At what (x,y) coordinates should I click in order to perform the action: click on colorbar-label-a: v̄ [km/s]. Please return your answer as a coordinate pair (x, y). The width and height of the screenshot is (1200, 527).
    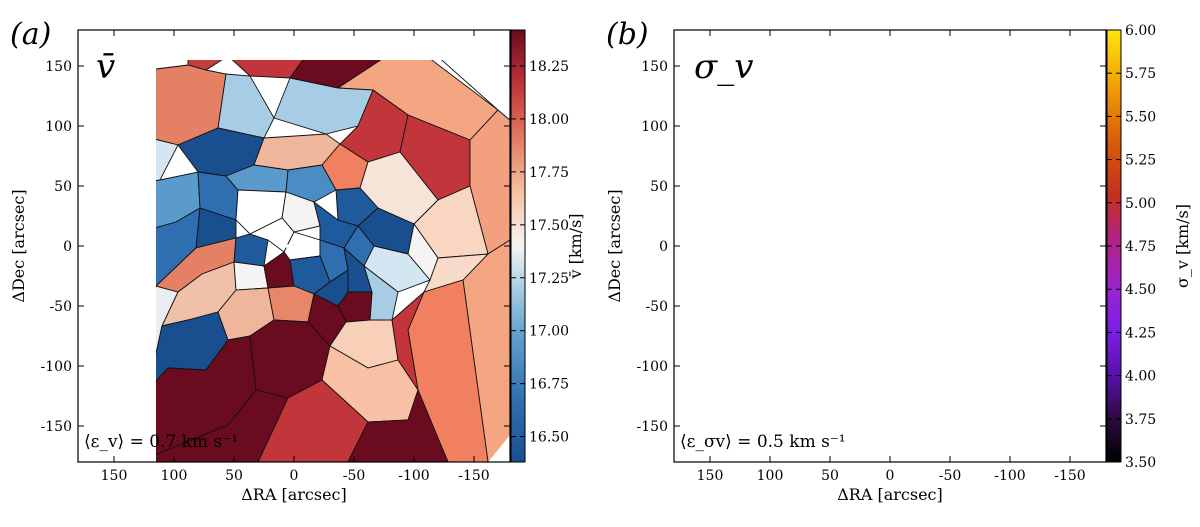
    Looking at the image, I should click on (575, 246).